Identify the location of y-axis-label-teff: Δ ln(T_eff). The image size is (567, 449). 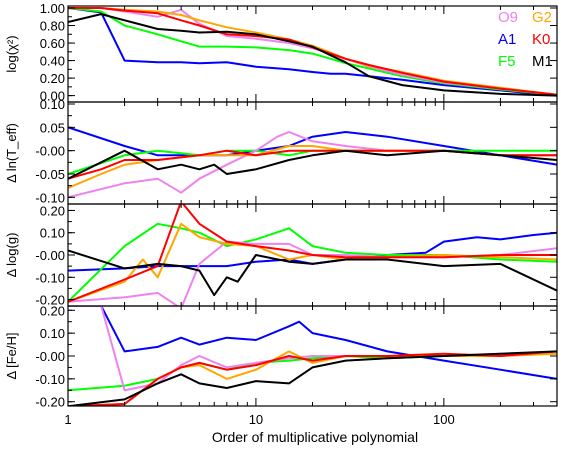
(11, 153).